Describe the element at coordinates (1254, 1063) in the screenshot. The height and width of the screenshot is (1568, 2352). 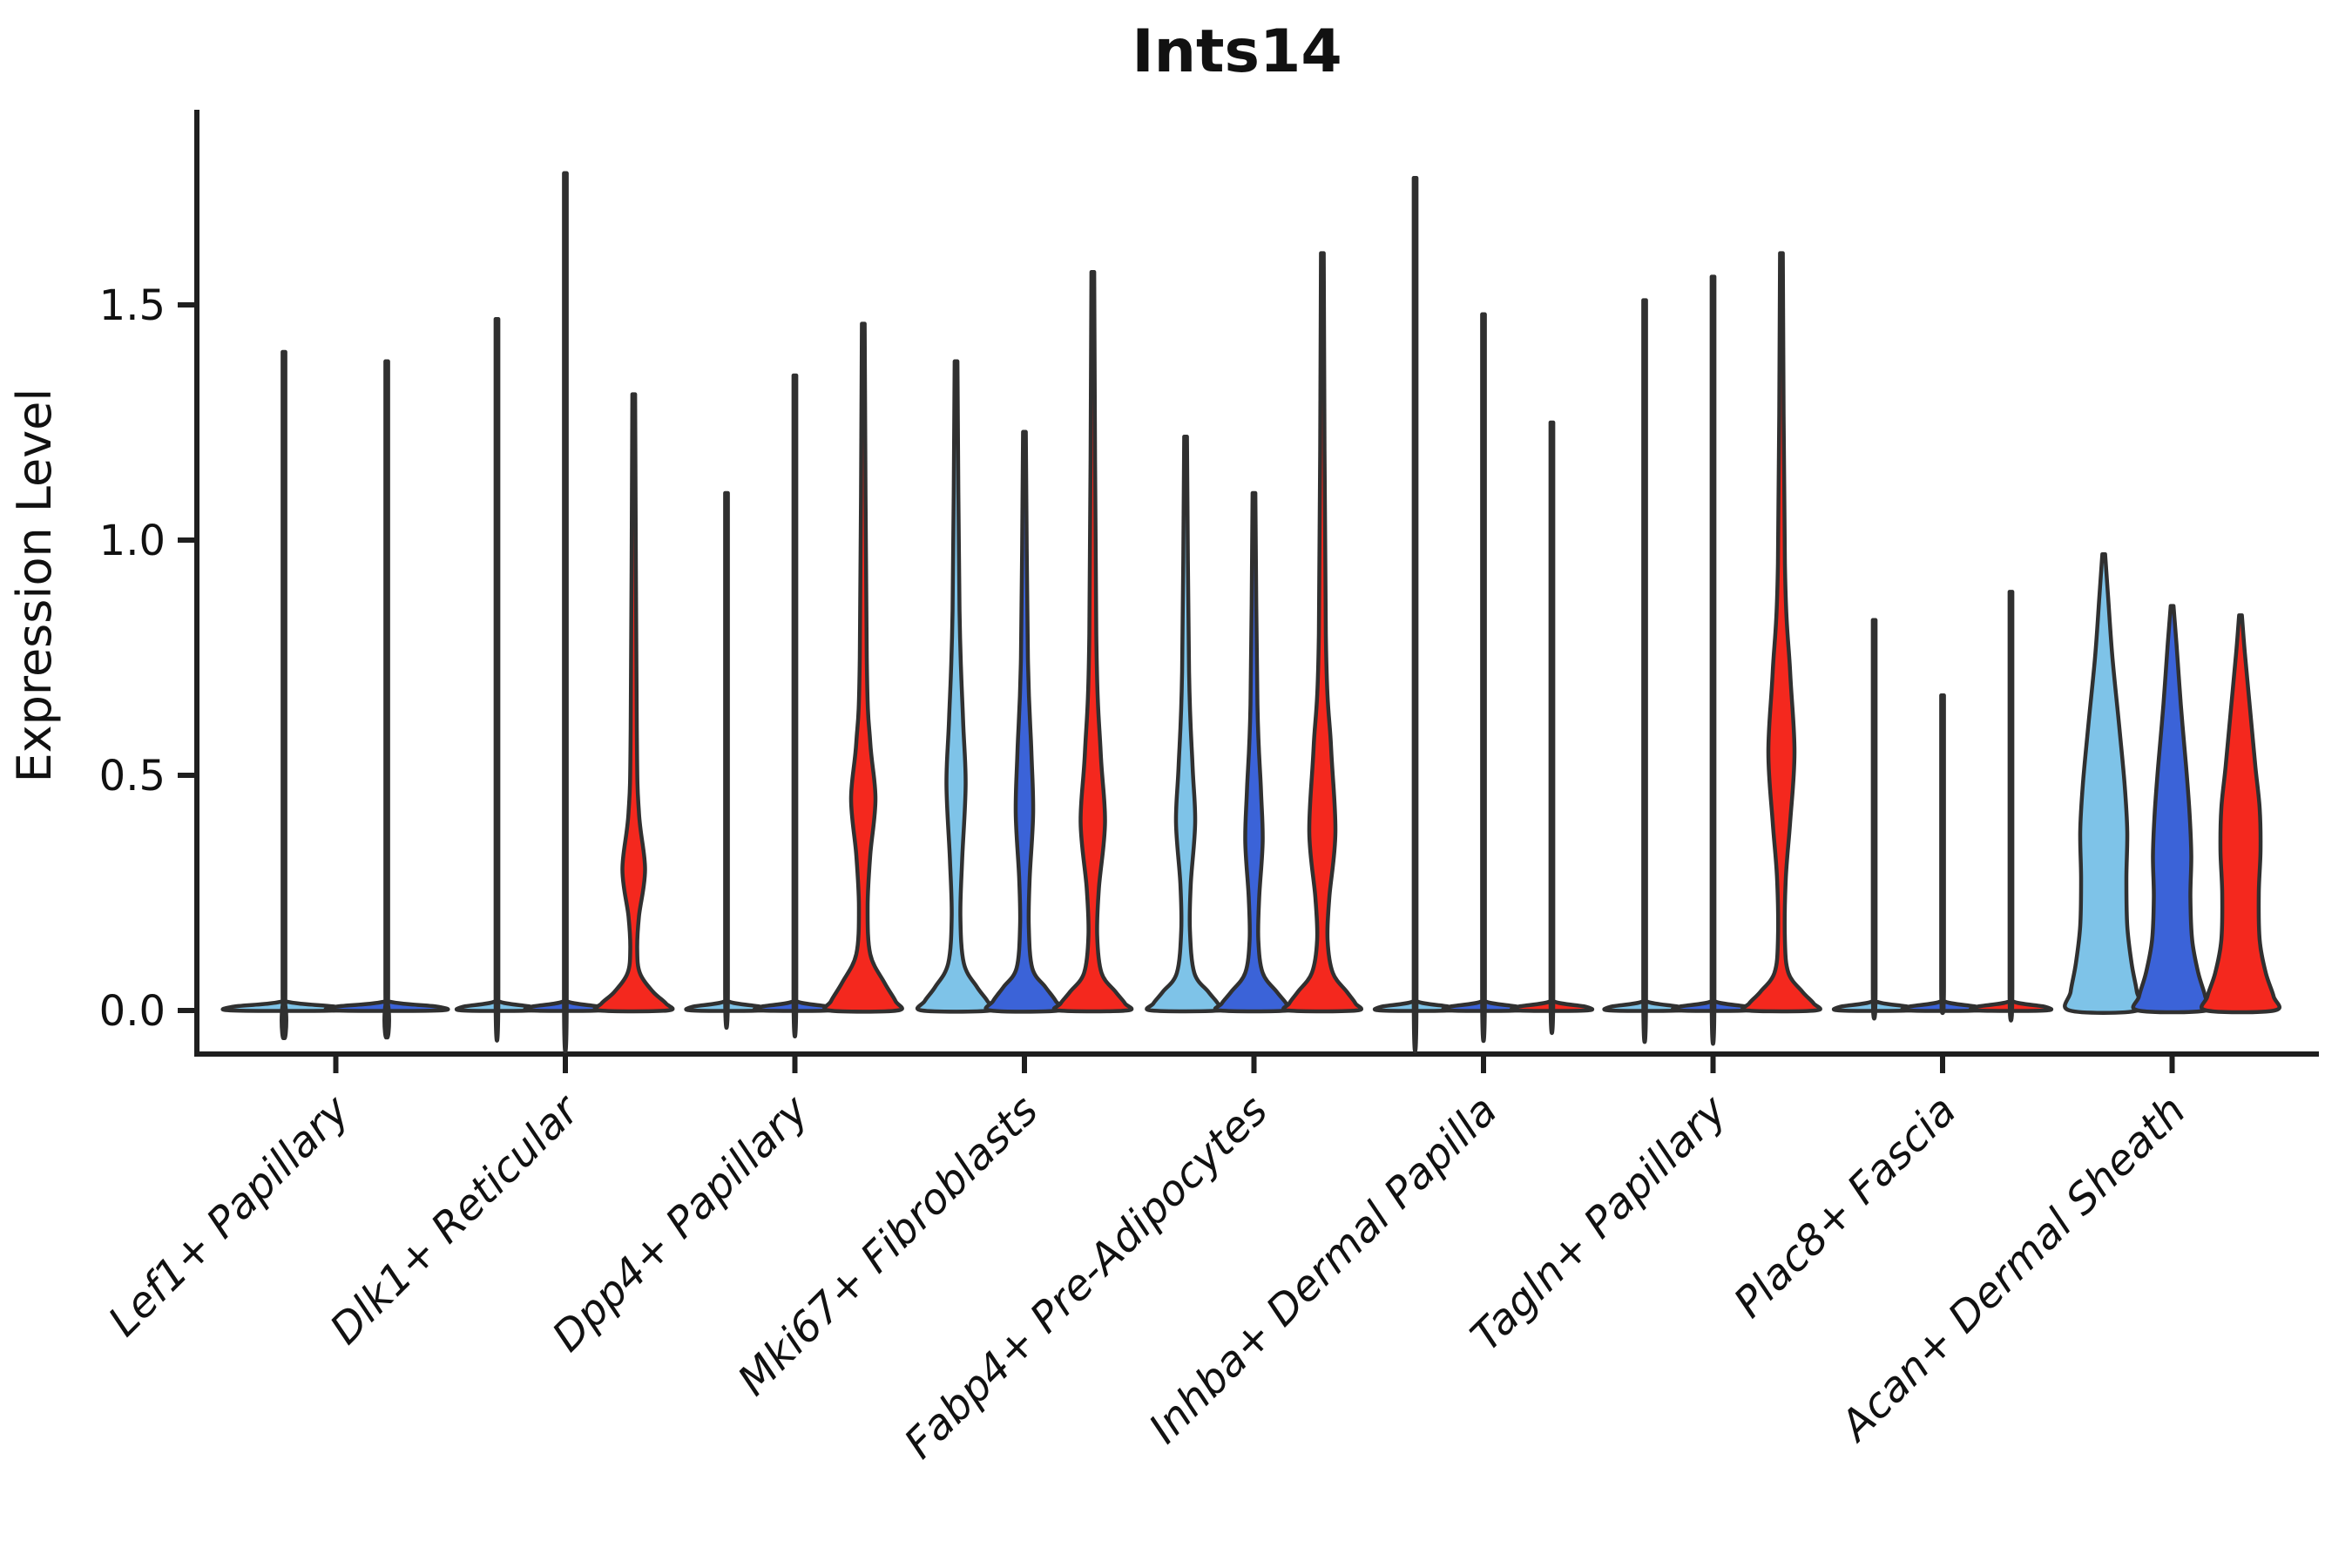
I see `x-axis-ticks` at that location.